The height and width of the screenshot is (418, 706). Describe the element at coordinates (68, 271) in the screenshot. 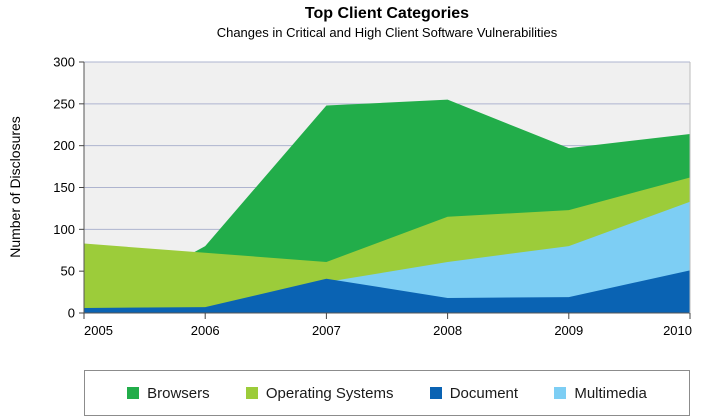

I see `y-tick-label: 50` at that location.